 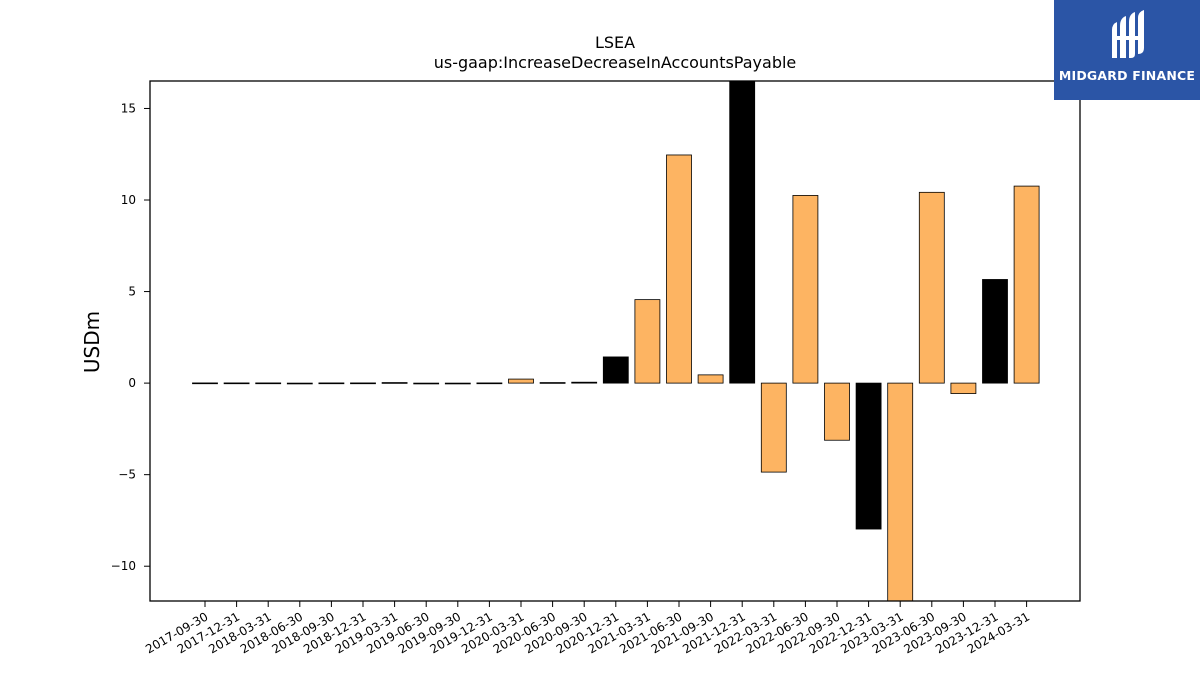 What do you see at coordinates (615, 42) in the screenshot?
I see `chart-title: LSEA` at bounding box center [615, 42].